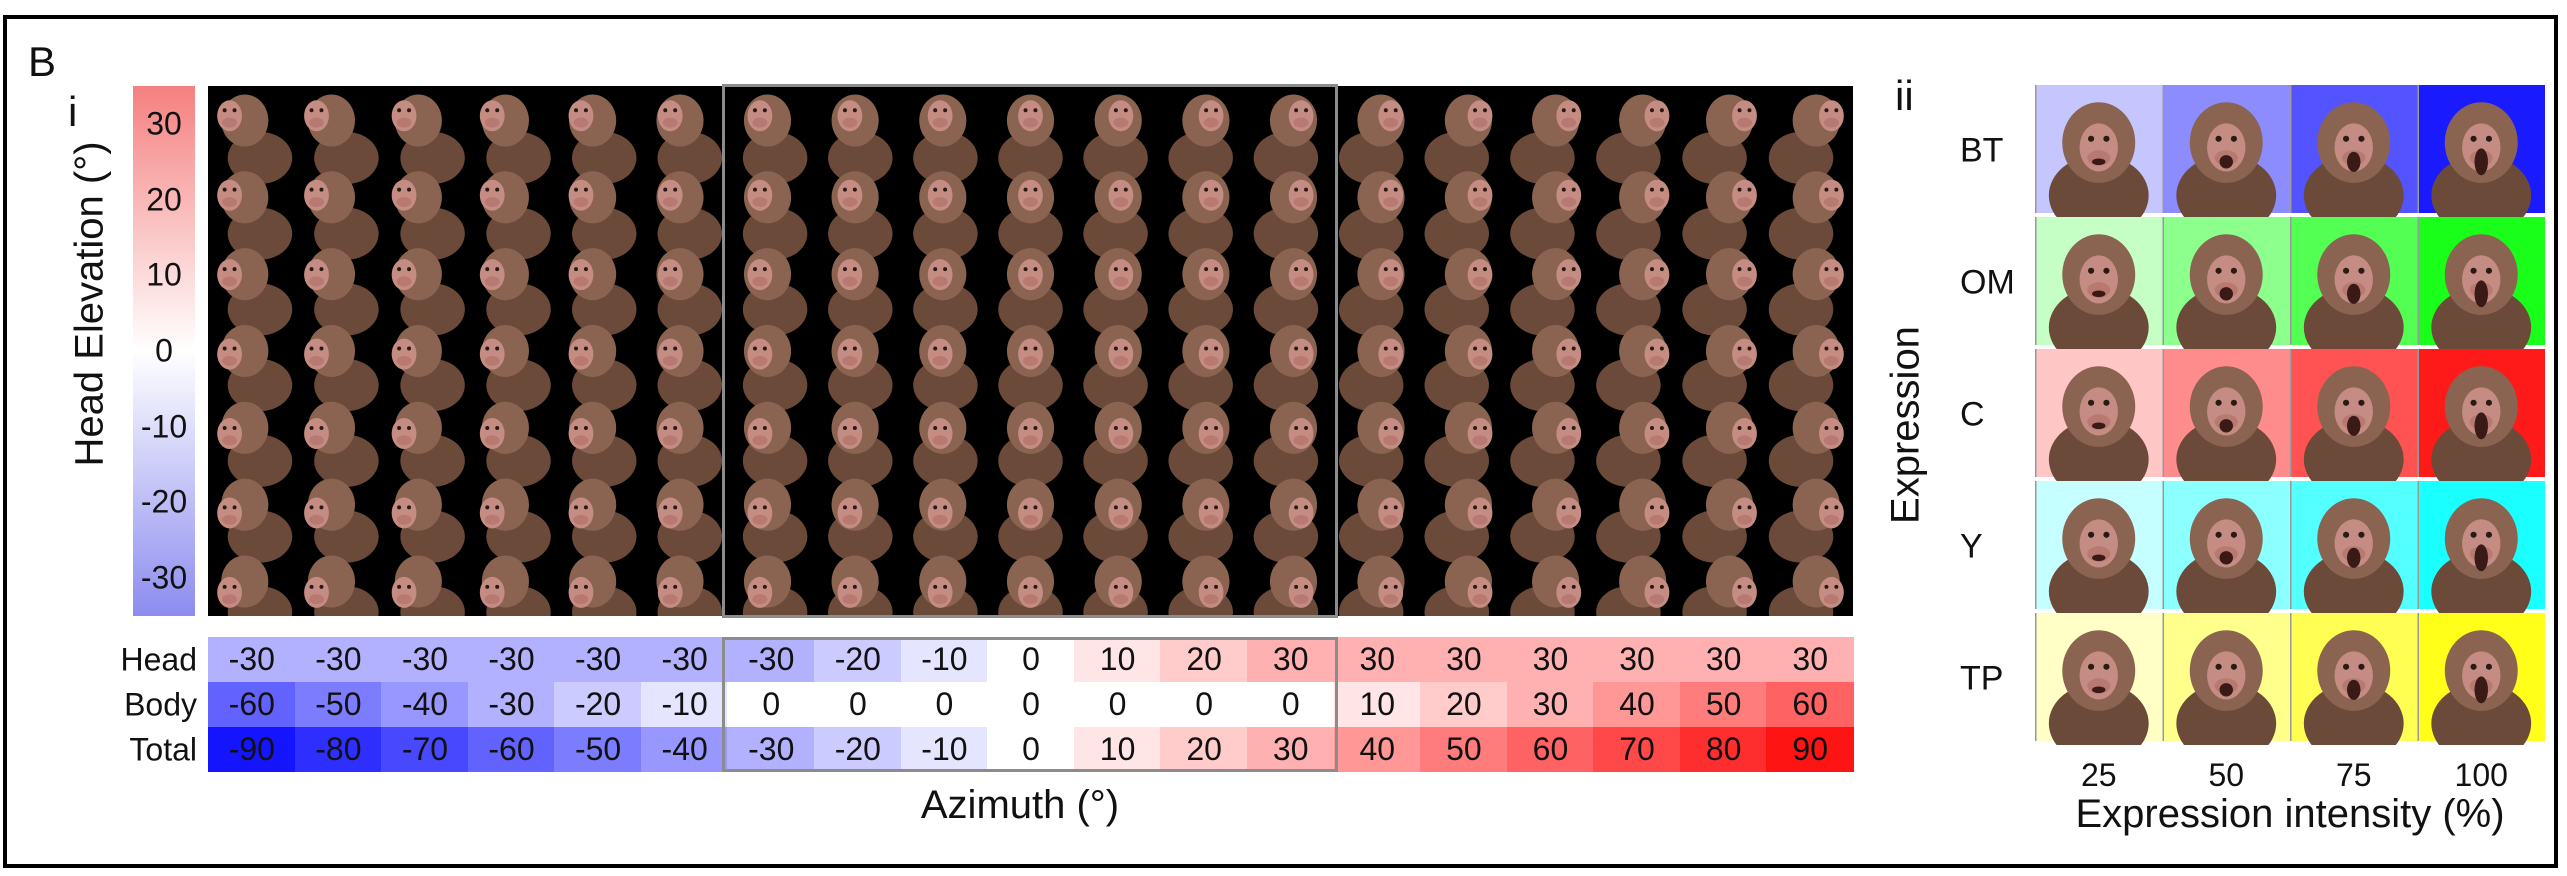 The width and height of the screenshot is (2567, 876). I want to click on head-elevation-label: Head Elevation (°), so click(89, 304).